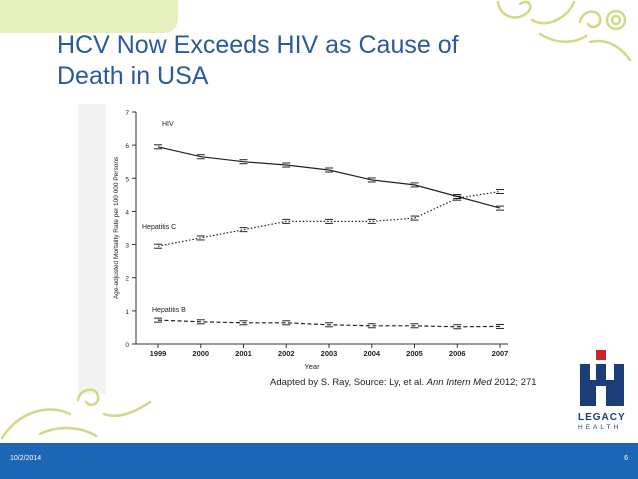 This screenshot has width=638, height=479. What do you see at coordinates (127, 345) in the screenshot?
I see `y-tick-label: 0` at bounding box center [127, 345].